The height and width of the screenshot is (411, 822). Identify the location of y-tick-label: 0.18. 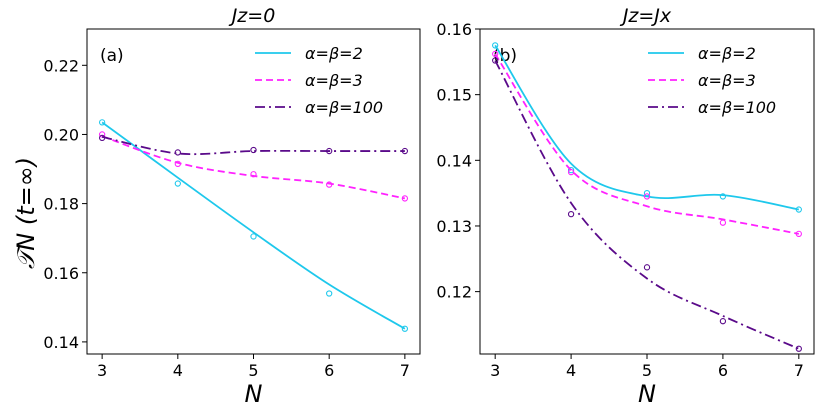
(61, 204).